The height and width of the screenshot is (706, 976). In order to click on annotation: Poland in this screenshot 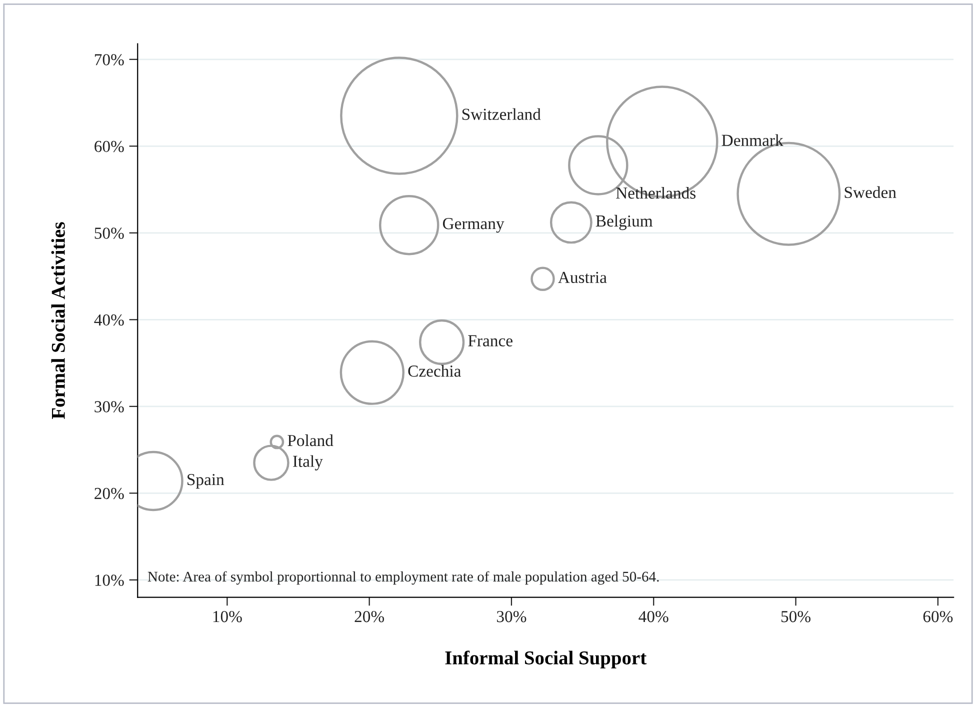, I will do `click(311, 440)`.